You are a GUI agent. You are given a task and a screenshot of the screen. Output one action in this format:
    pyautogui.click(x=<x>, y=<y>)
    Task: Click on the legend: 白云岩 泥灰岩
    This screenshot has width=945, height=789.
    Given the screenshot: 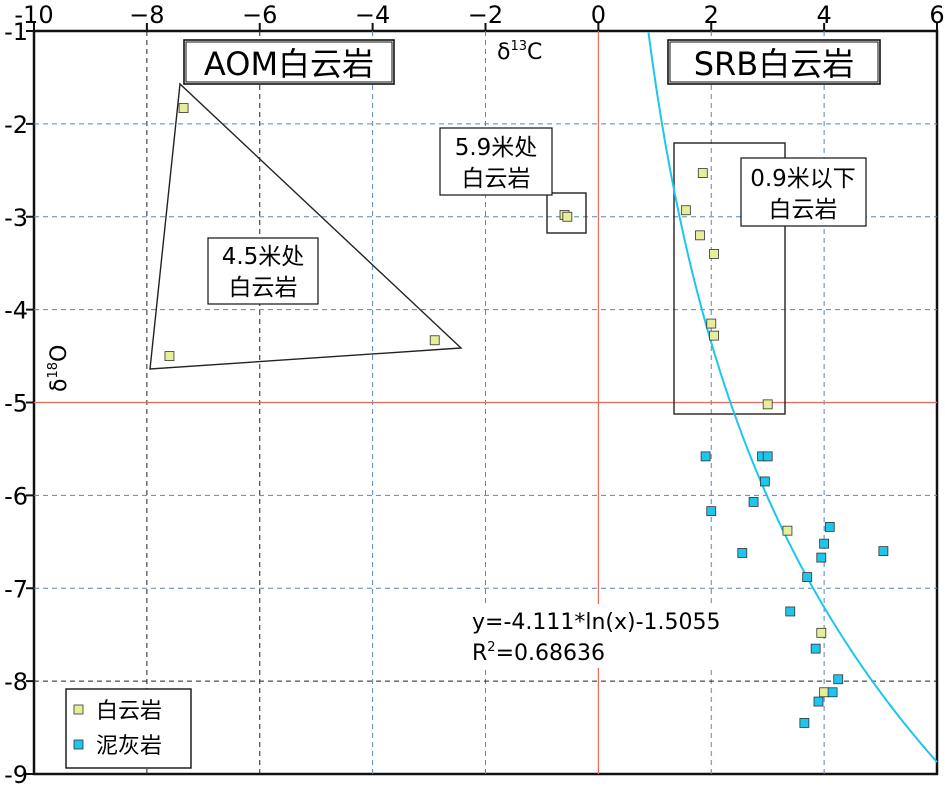 What is the action you would take?
    pyautogui.click(x=128, y=728)
    